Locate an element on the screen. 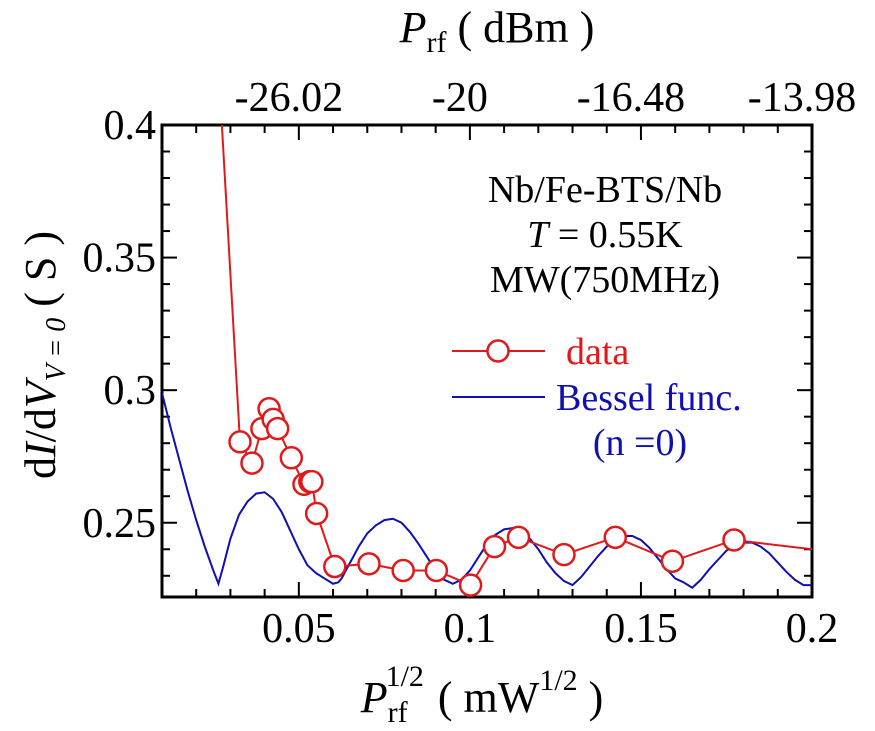 Image resolution: width=875 pixels, height=731 pixels. y-tick-label: 0.35 is located at coordinates (120, 259).